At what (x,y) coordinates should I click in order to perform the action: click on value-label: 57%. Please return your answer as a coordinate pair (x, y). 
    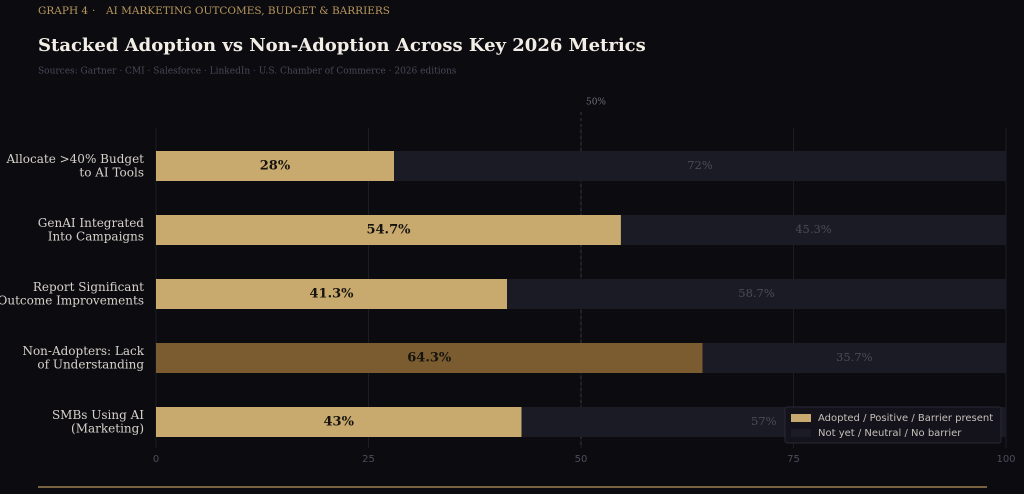
    Looking at the image, I should click on (764, 421).